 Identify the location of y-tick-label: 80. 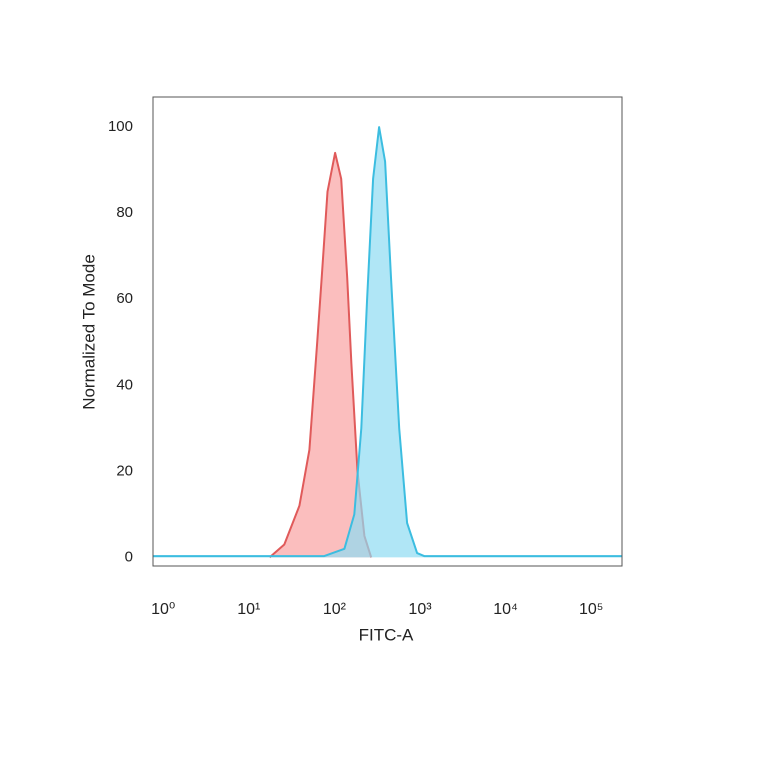
(124, 212).